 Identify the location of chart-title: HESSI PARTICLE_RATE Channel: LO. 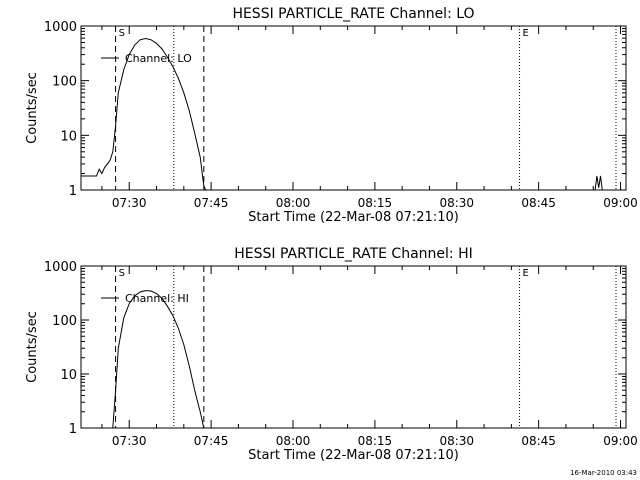
(353, 14).